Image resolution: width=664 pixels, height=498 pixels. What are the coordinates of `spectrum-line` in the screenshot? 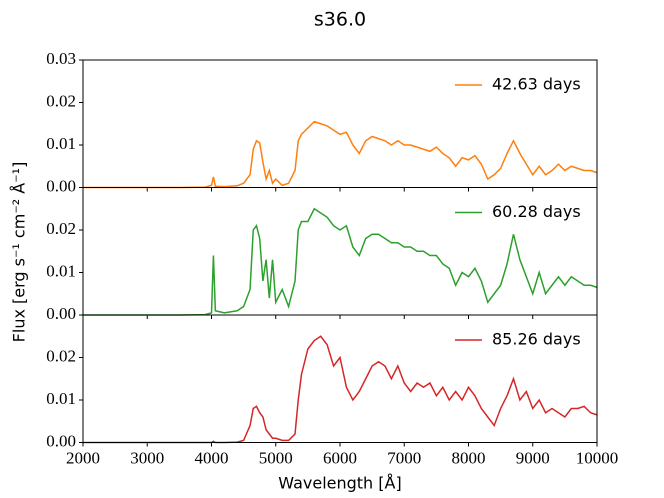 It's located at (340, 154).